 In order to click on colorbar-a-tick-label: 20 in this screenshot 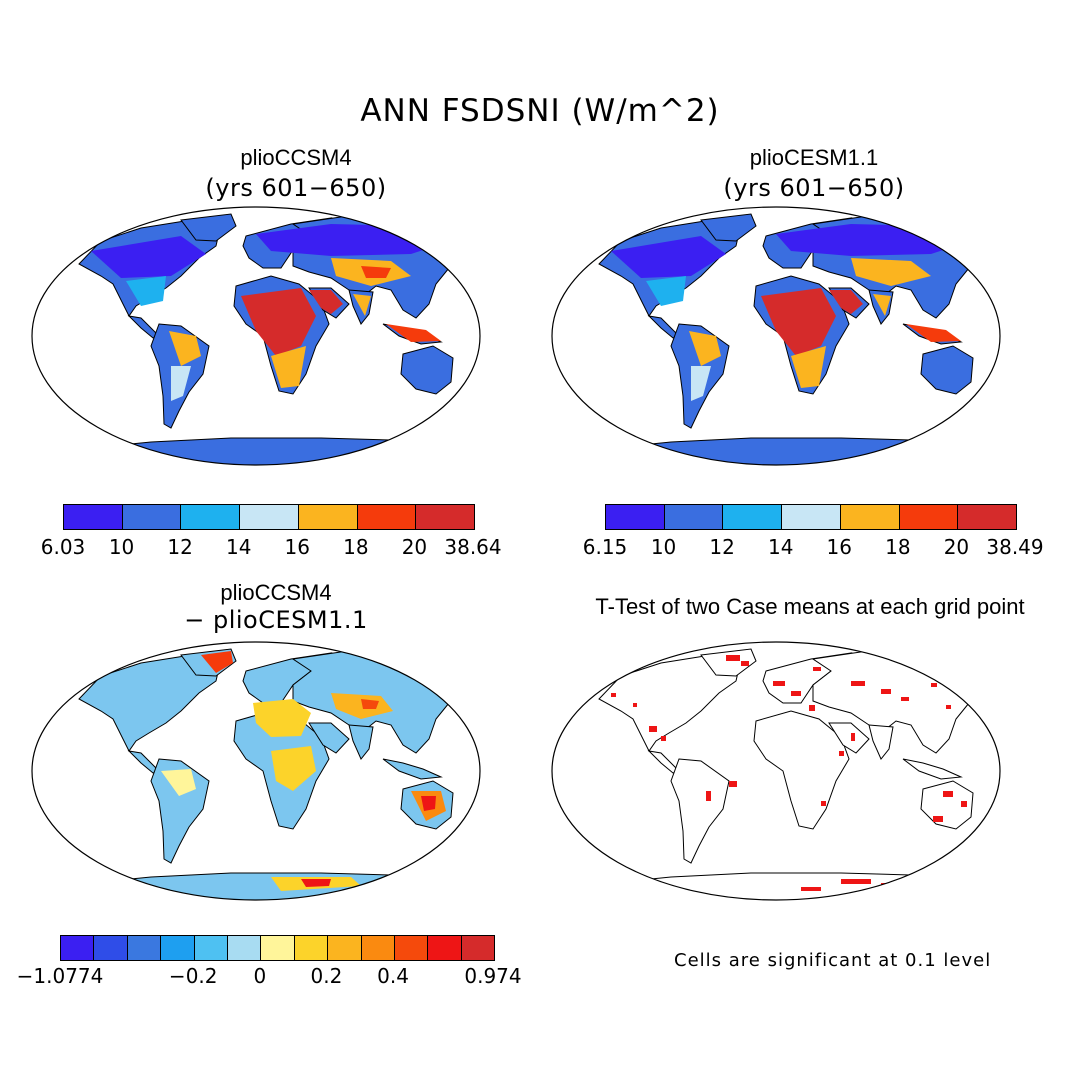, I will do `click(414, 547)`.